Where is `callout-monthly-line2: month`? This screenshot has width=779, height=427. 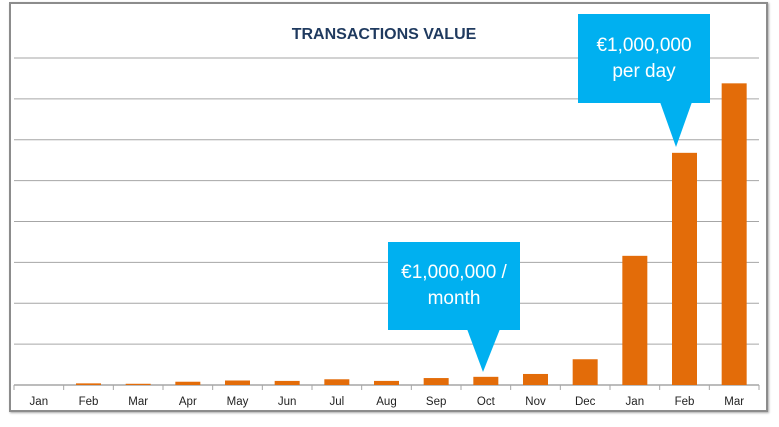
callout-monthly-line2: month is located at coordinates (454, 298).